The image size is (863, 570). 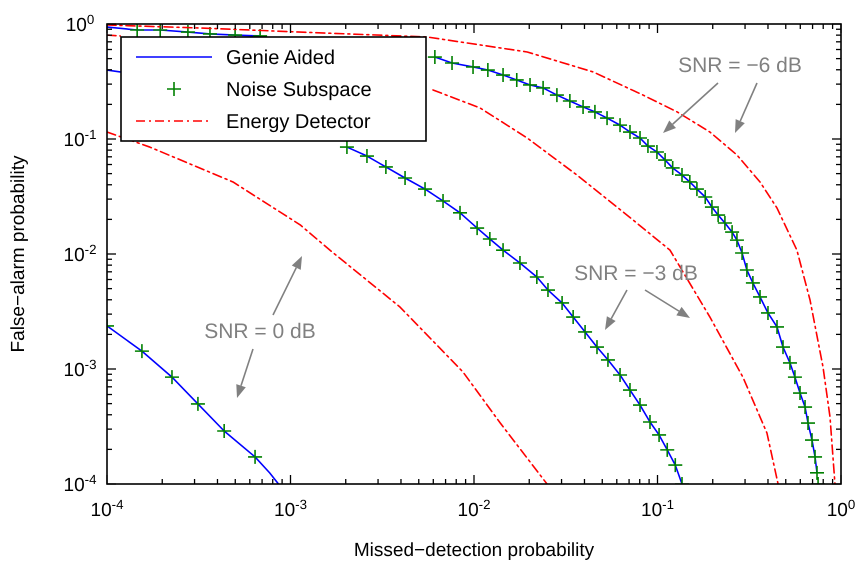 What do you see at coordinates (636, 273) in the screenshot?
I see `annotation: SNR = −3 dB` at bounding box center [636, 273].